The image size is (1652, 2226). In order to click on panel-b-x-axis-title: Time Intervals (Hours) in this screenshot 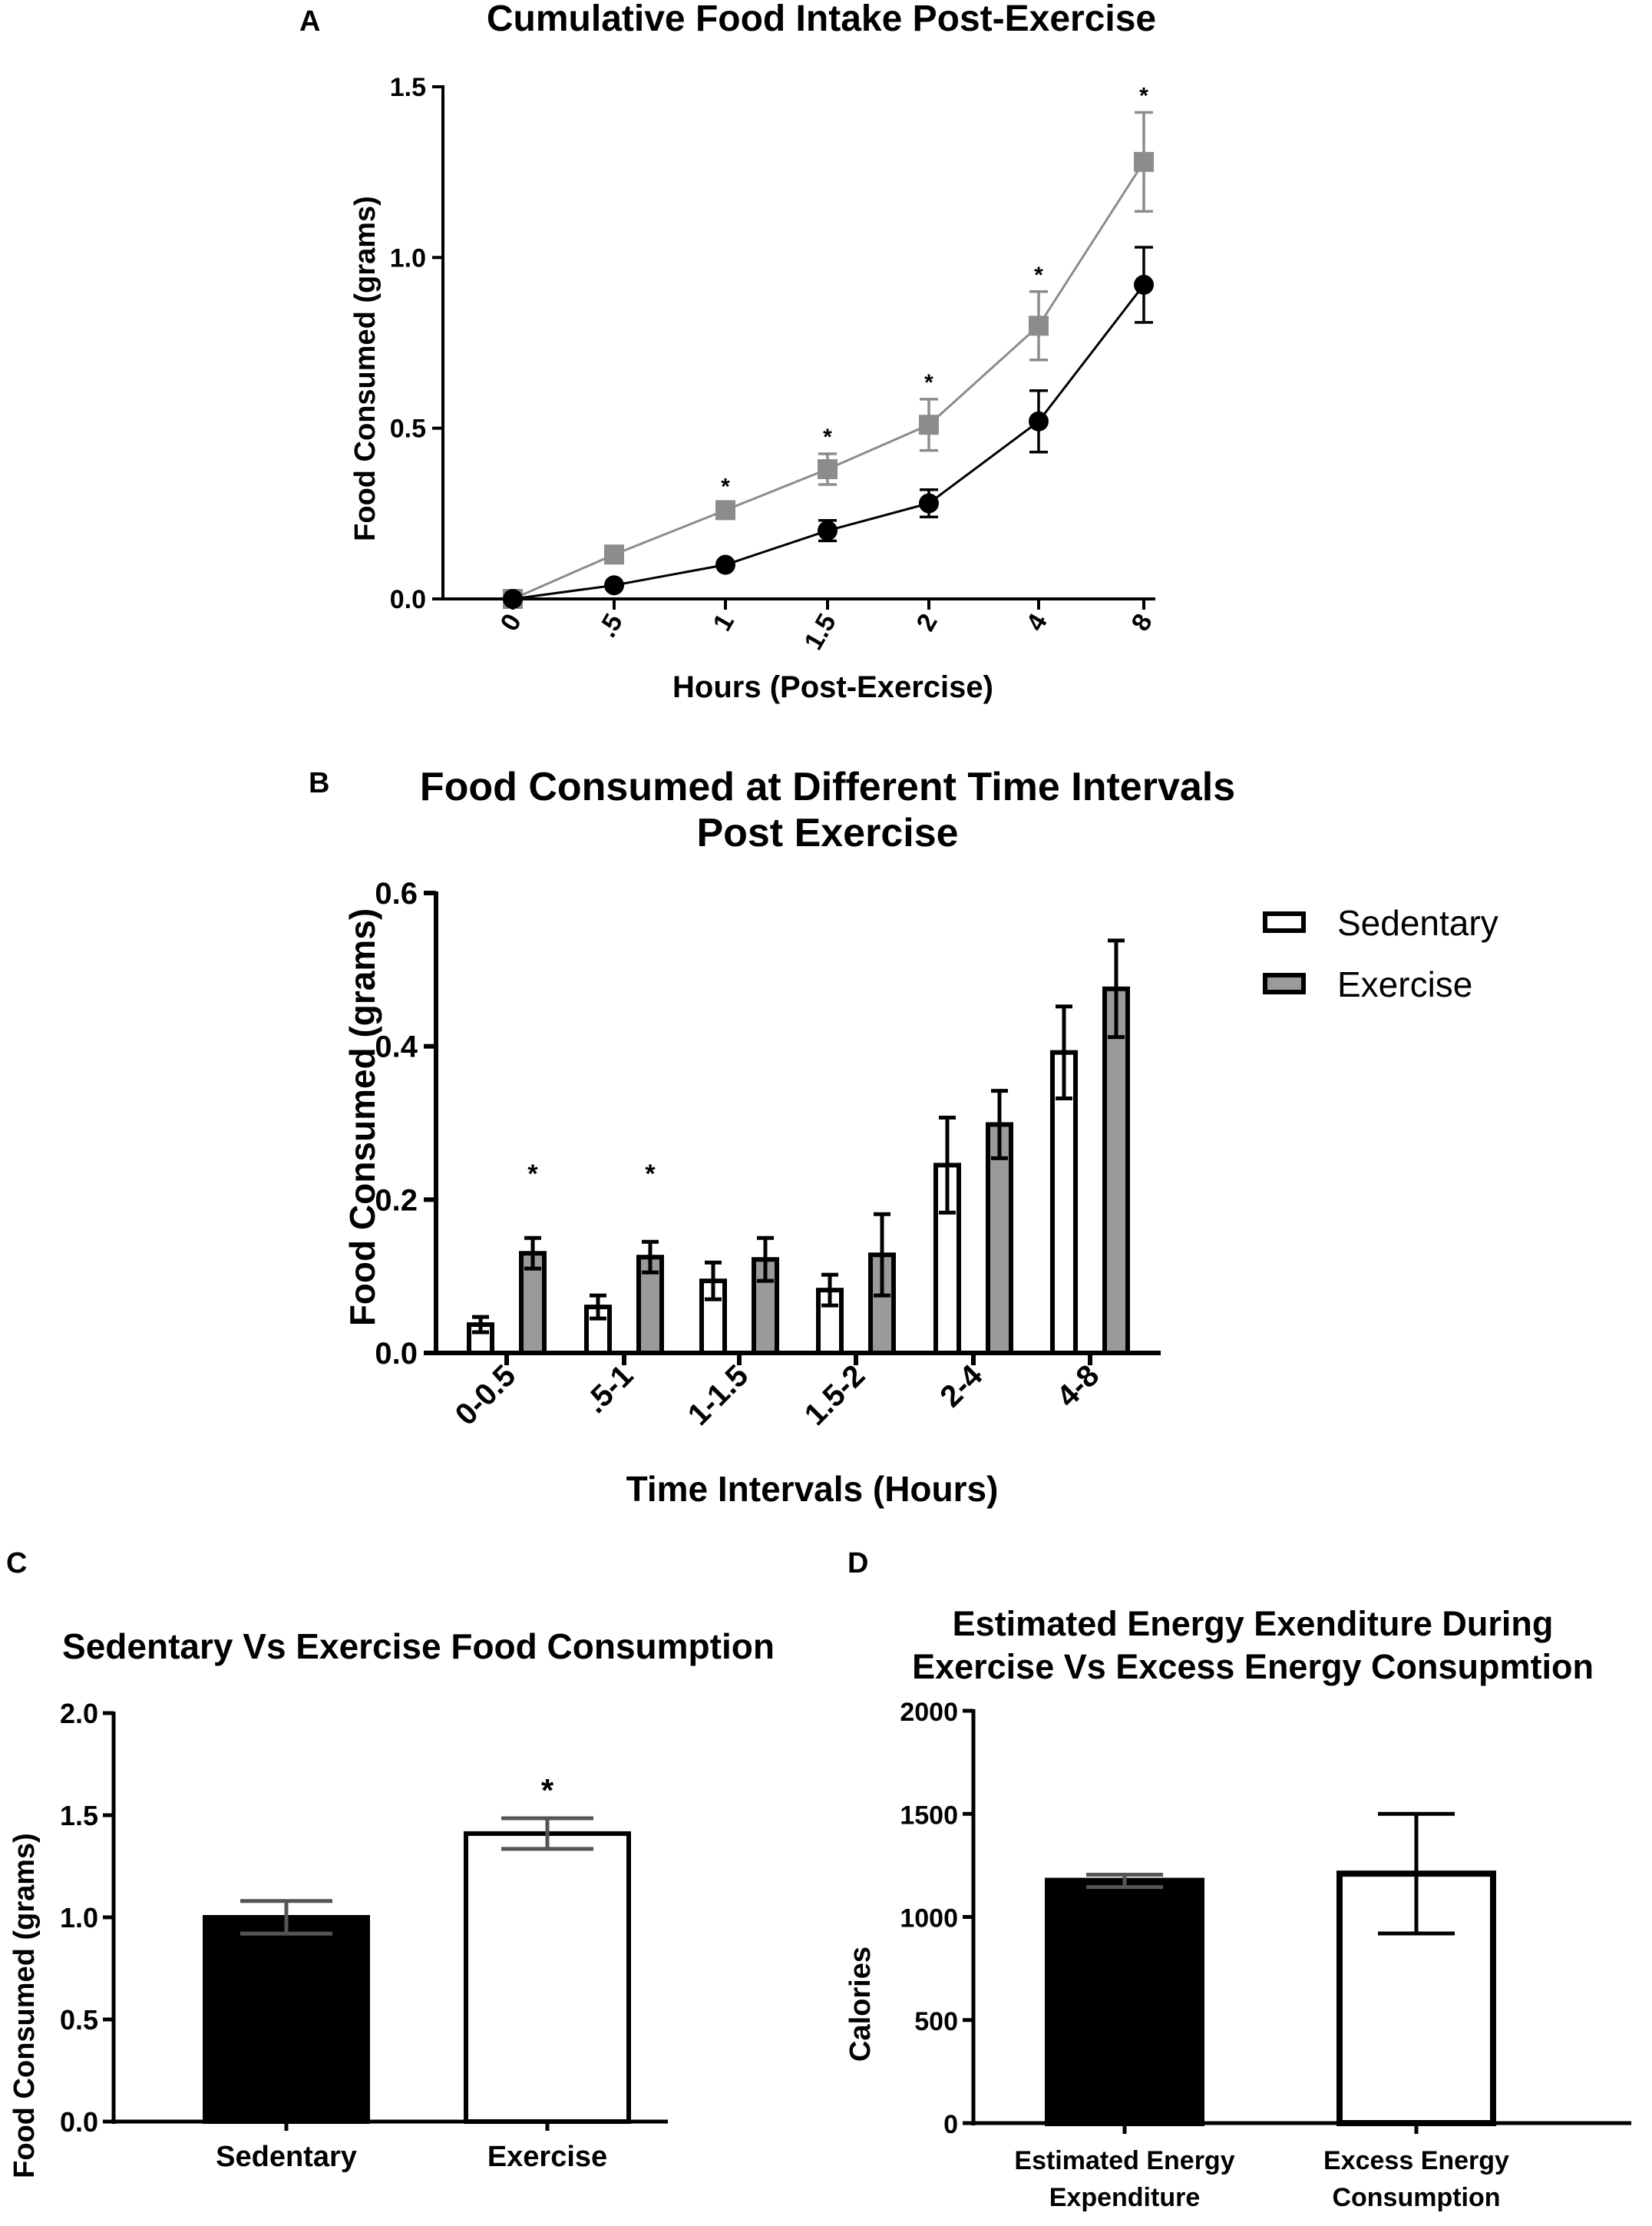, I will do `click(812, 1489)`.